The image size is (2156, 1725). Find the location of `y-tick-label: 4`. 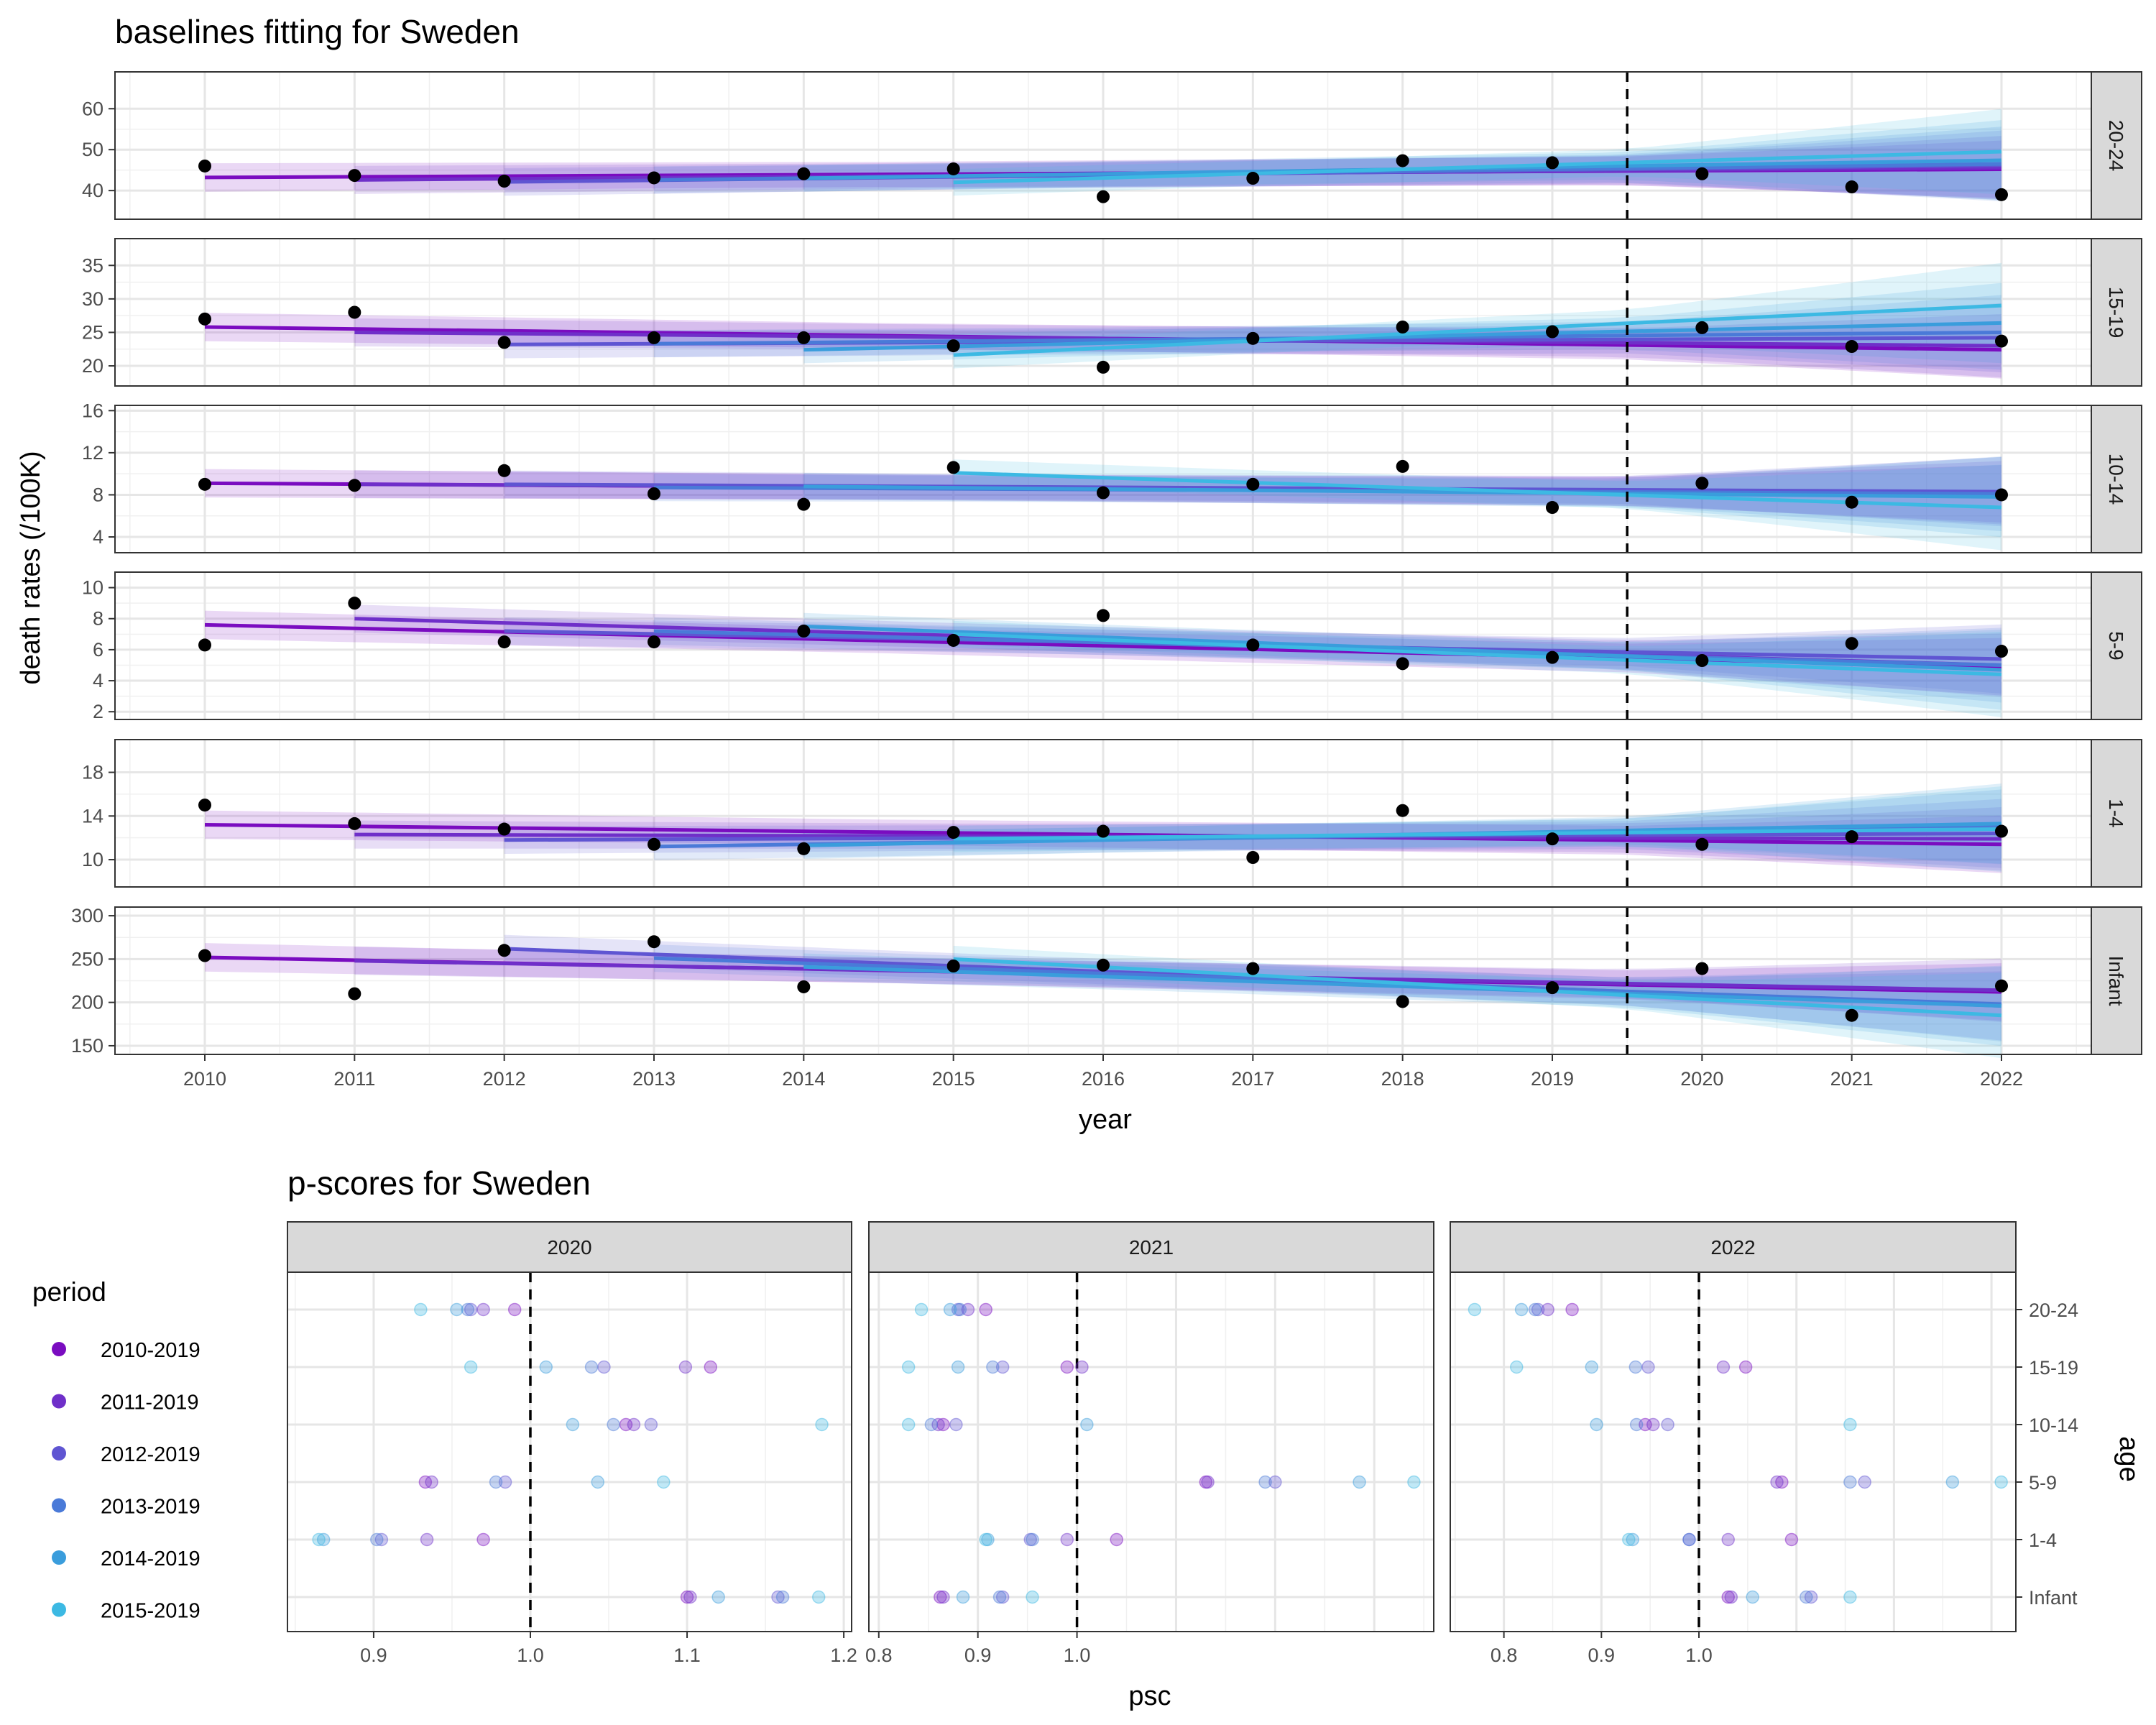

y-tick-label: 4 is located at coordinates (98, 680).